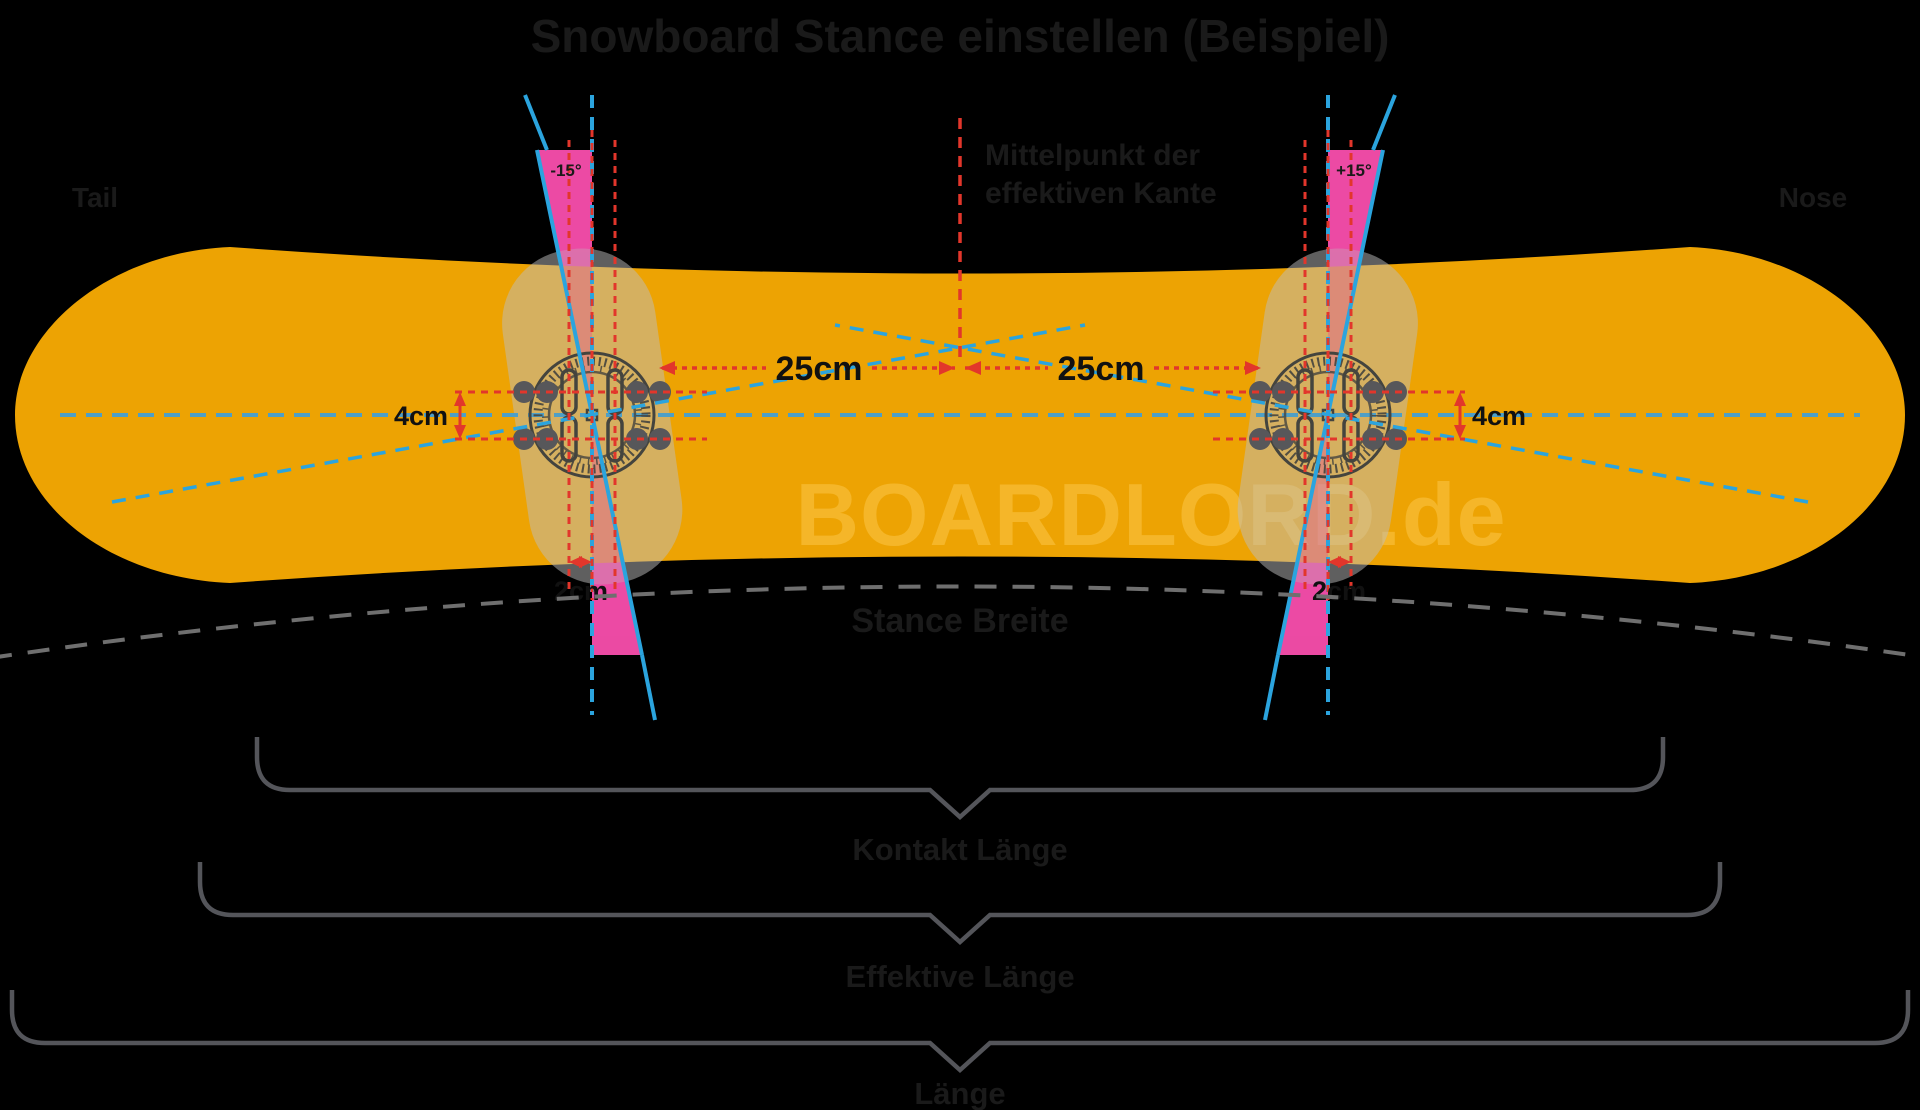  Describe the element at coordinates (1499, 416) in the screenshot. I see `row-gap-right-label: 4cm` at that location.